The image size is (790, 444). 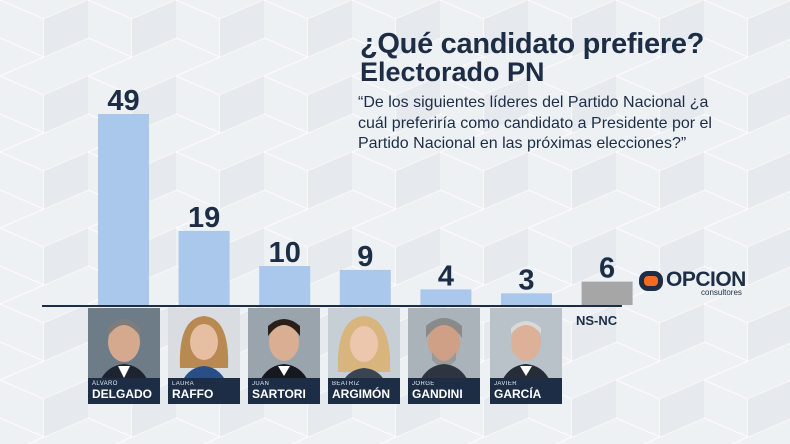 I want to click on candidate-card-delgado: ÁLVARO DELGADO, so click(x=124, y=356).